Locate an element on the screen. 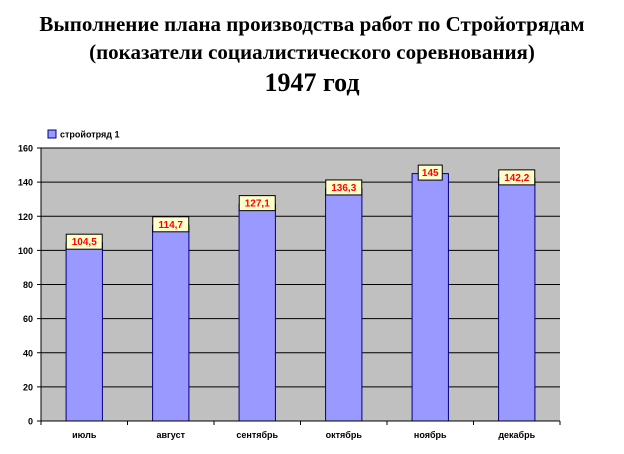  y-tick-label: 20 is located at coordinates (28, 387).